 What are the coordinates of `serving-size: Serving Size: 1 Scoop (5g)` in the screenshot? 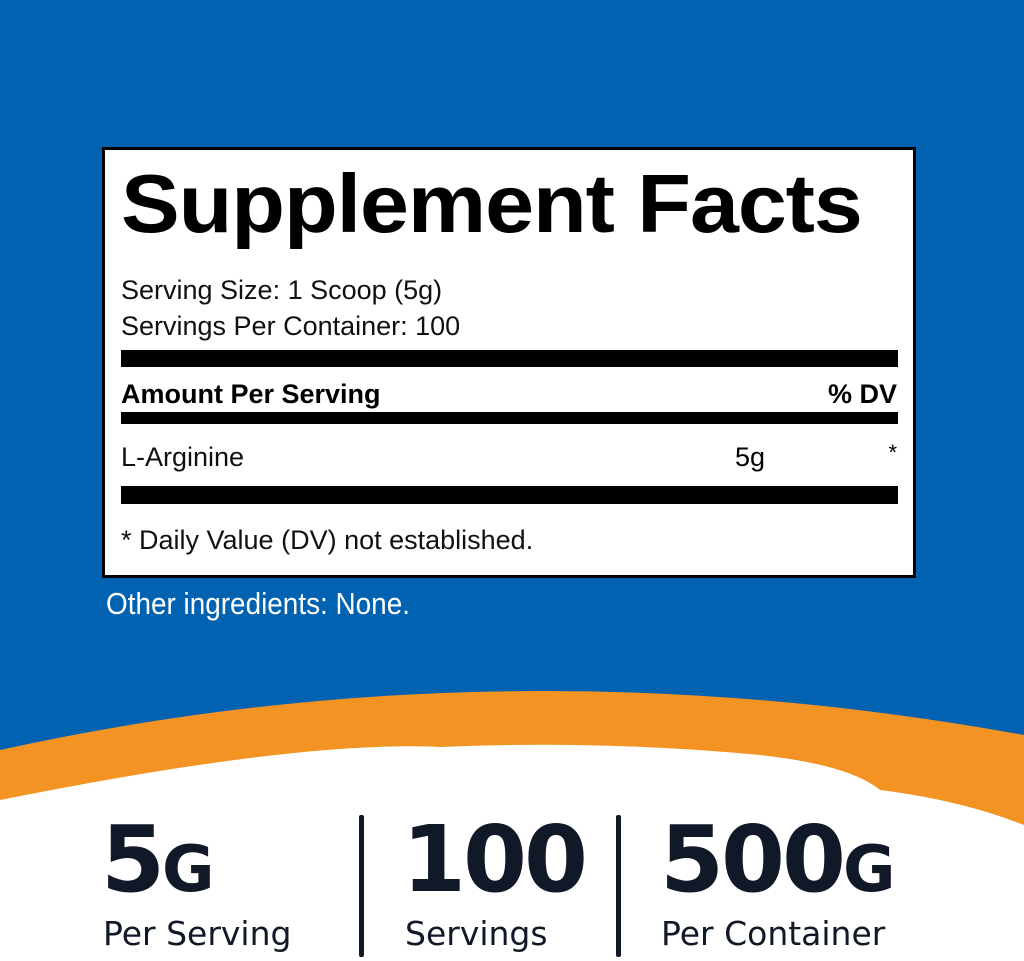 It's located at (282, 290).